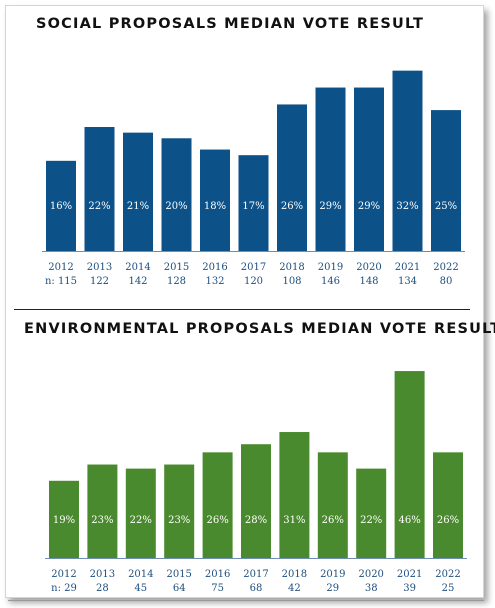 This screenshot has height=608, width=495. What do you see at coordinates (448, 588) in the screenshot?
I see `environmental-sample-size-label: 25` at bounding box center [448, 588].